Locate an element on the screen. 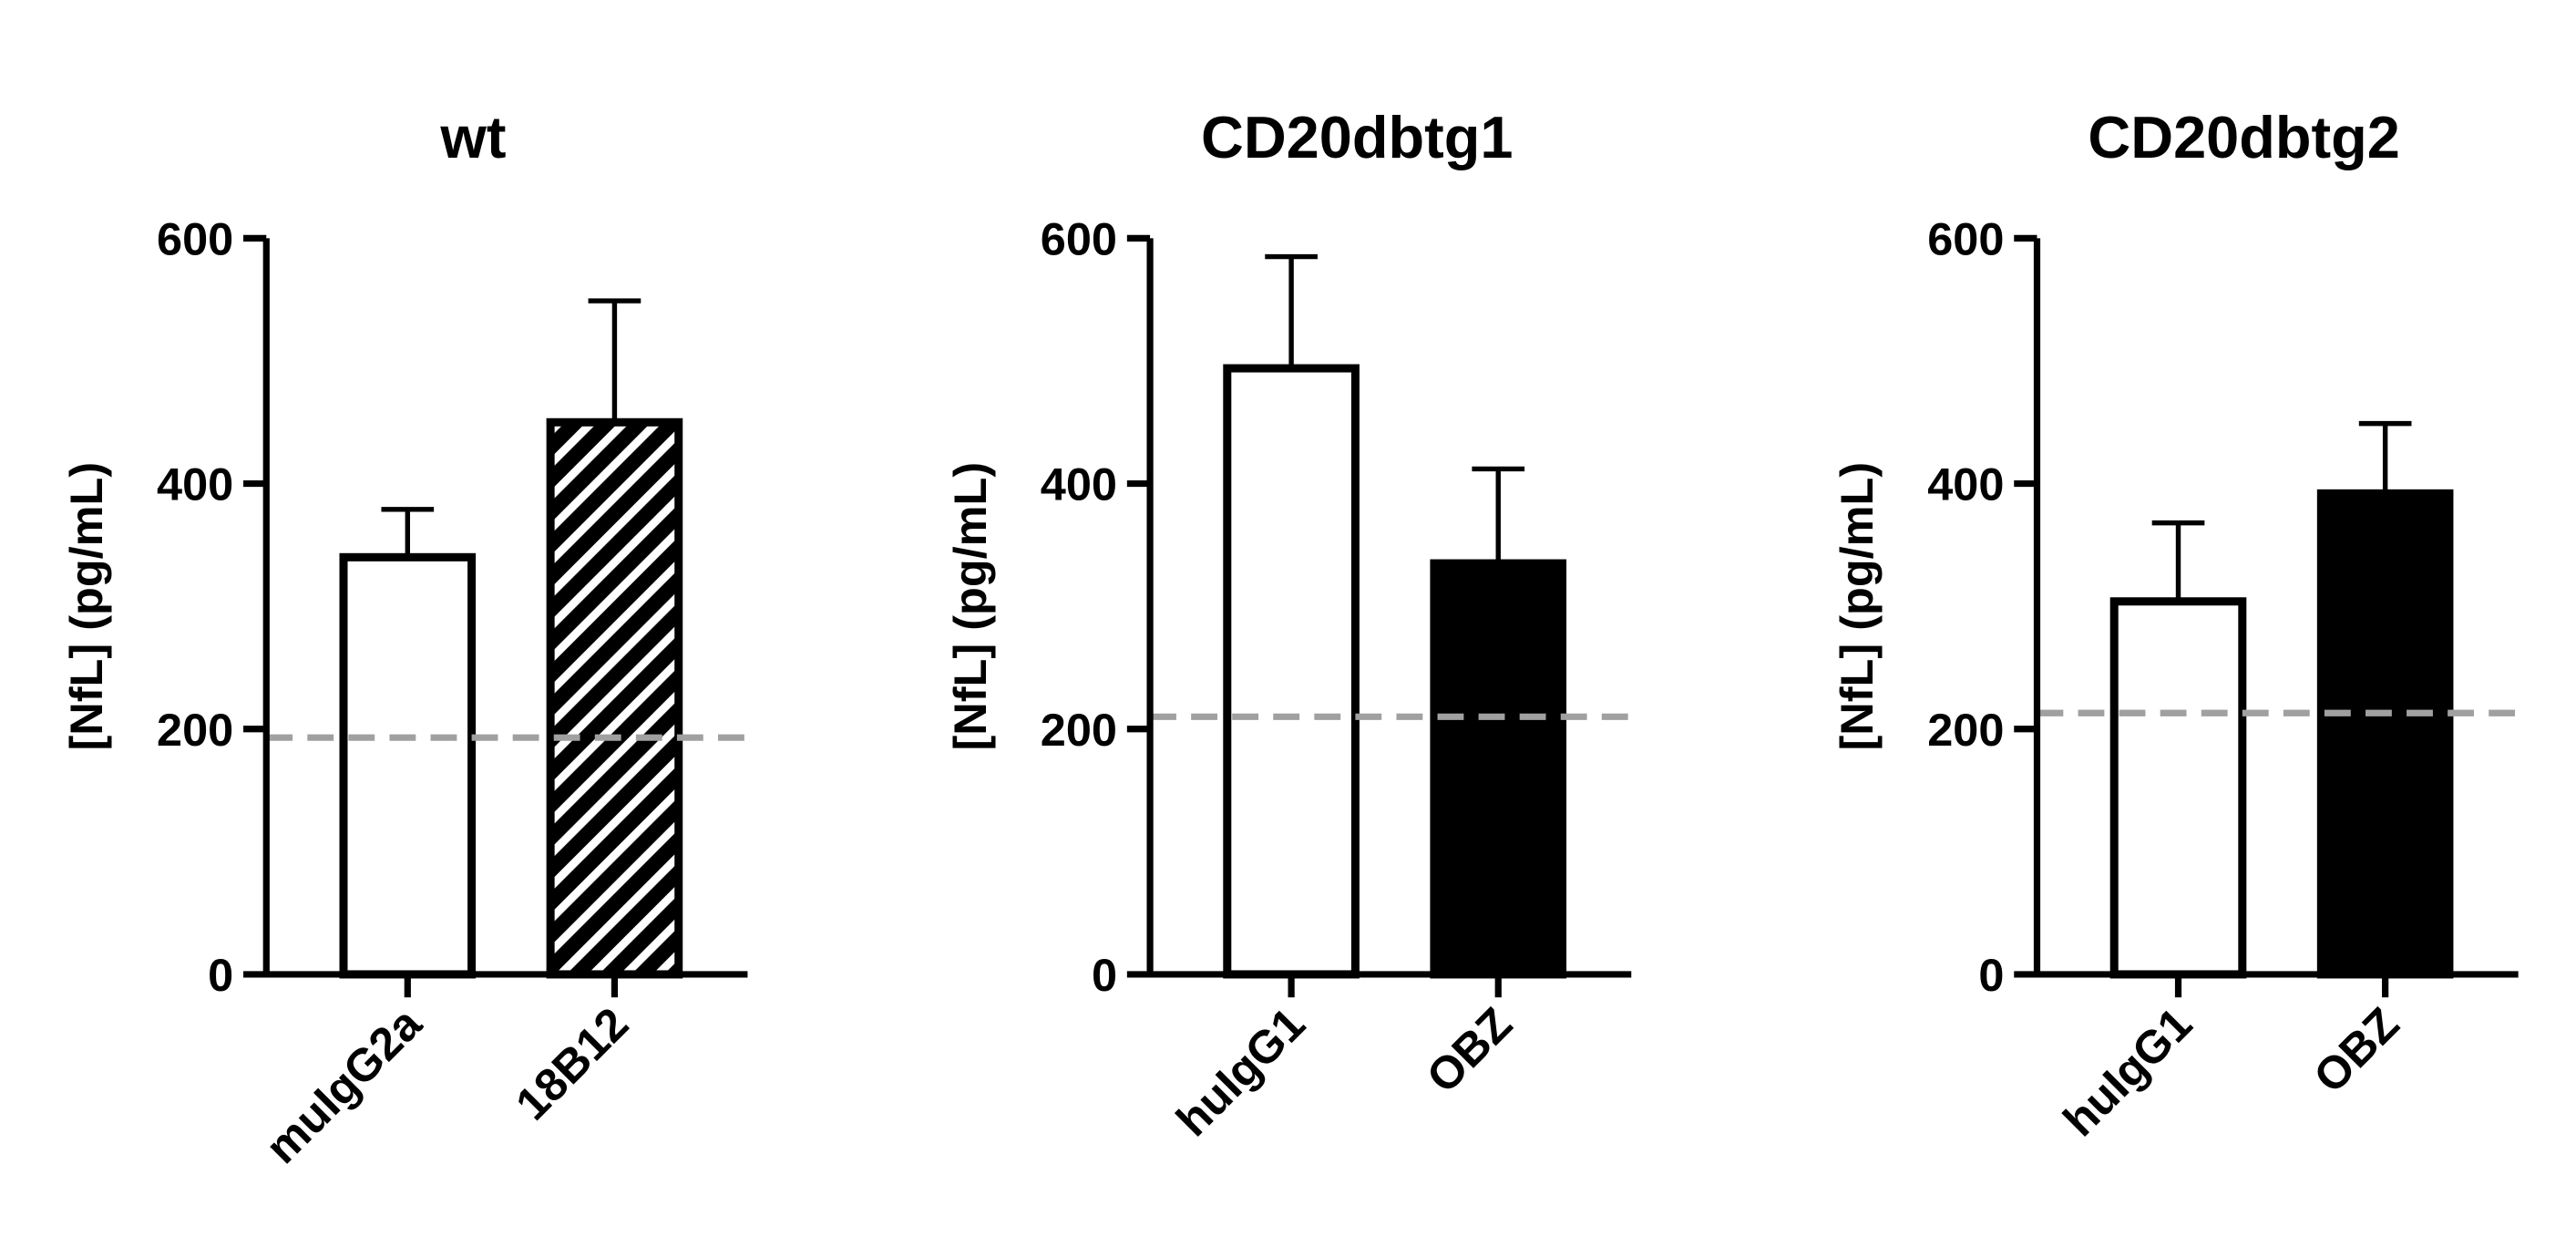 The height and width of the screenshot is (1257, 2576). x-tick-label: 18B12 is located at coordinates (572, 1063).